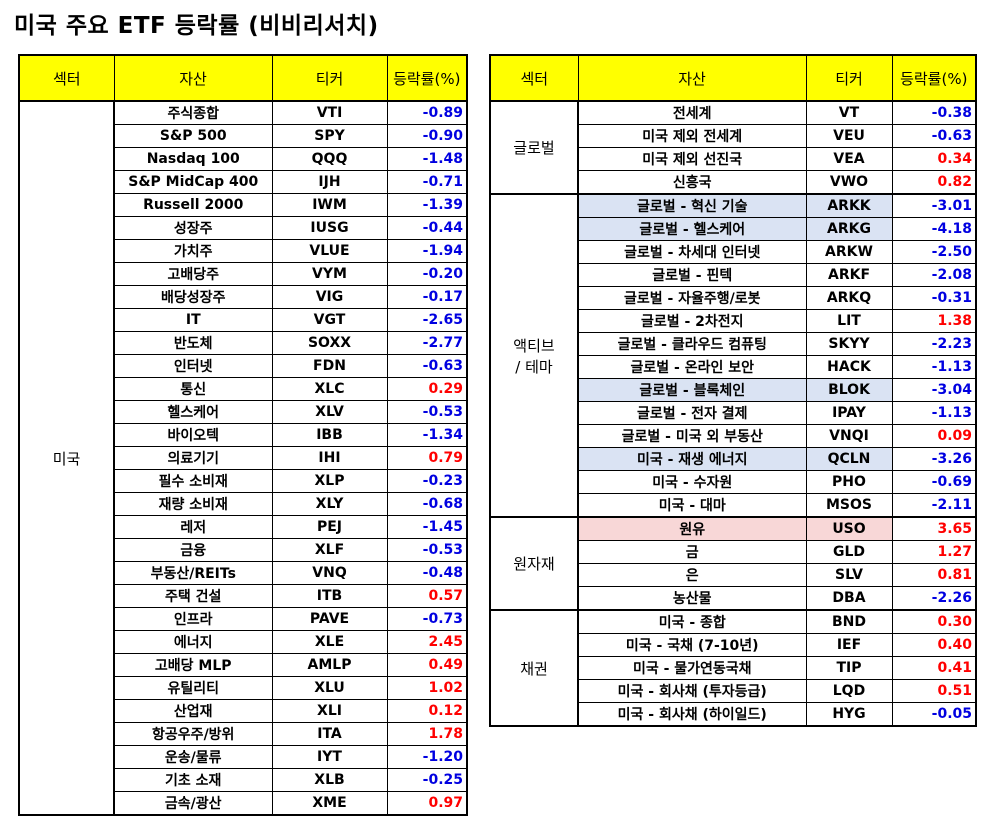 This screenshot has width=991, height=829. I want to click on change-cell: 0.29, so click(427, 389).